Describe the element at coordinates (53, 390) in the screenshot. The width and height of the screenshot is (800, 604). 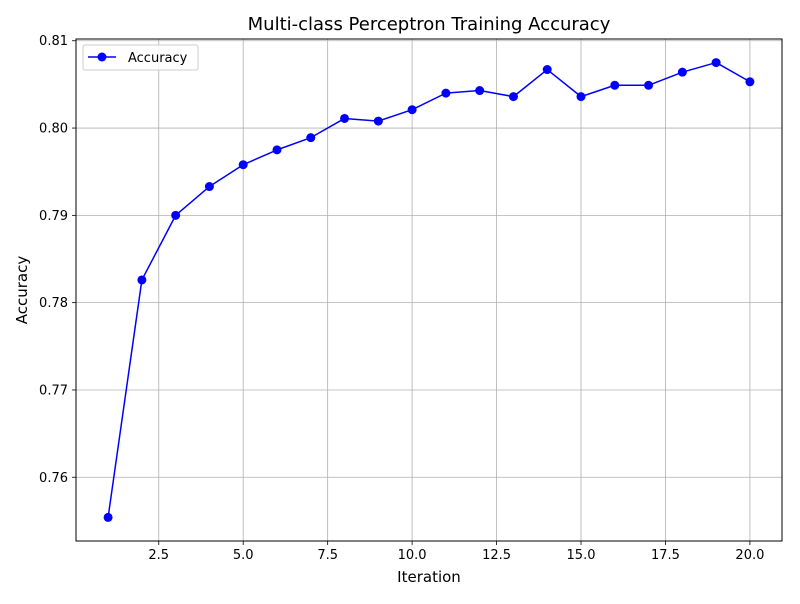
I see `y-tick-label: 0.77` at that location.